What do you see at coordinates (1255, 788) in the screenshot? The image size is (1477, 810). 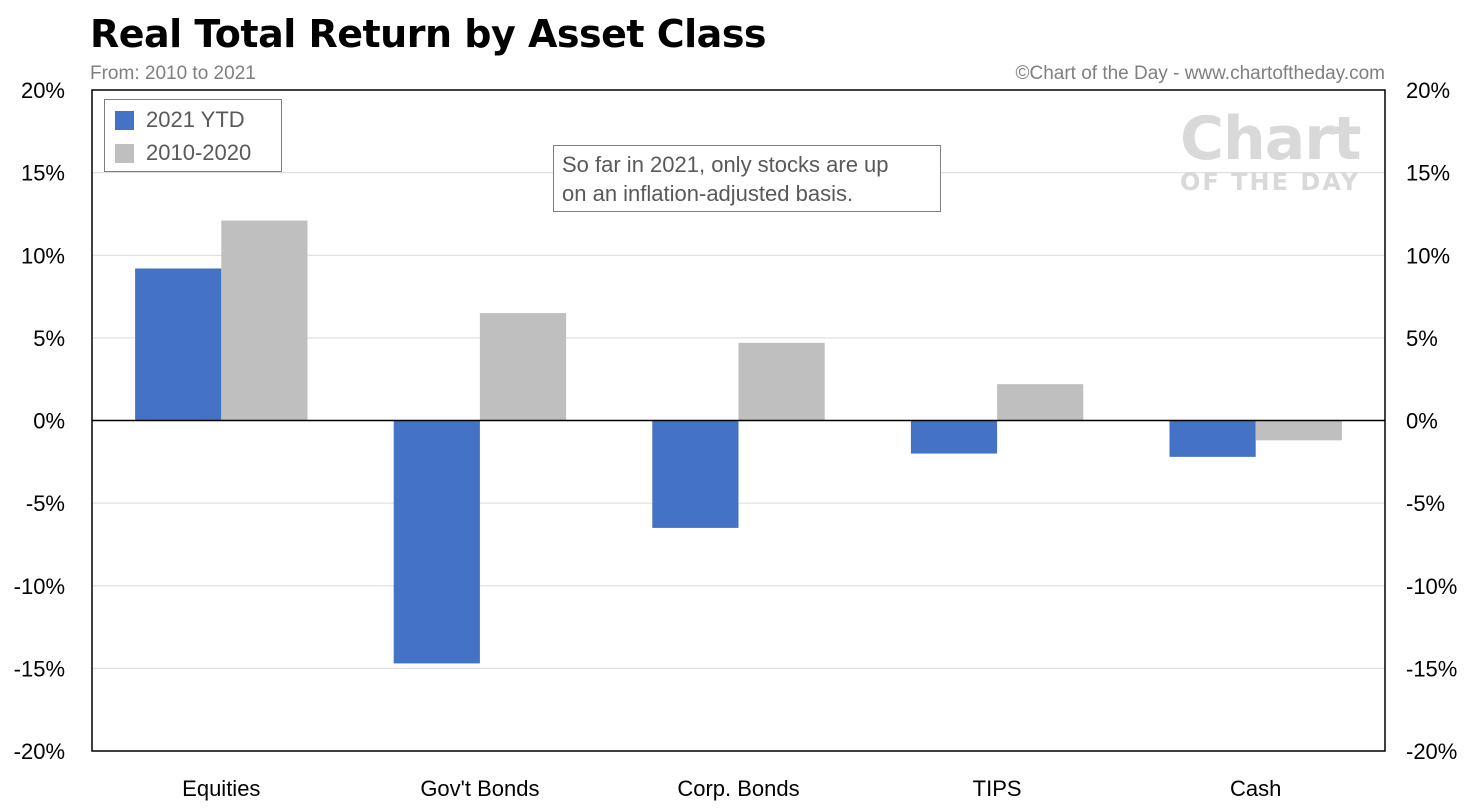 I see `x-category-label: Cash` at bounding box center [1255, 788].